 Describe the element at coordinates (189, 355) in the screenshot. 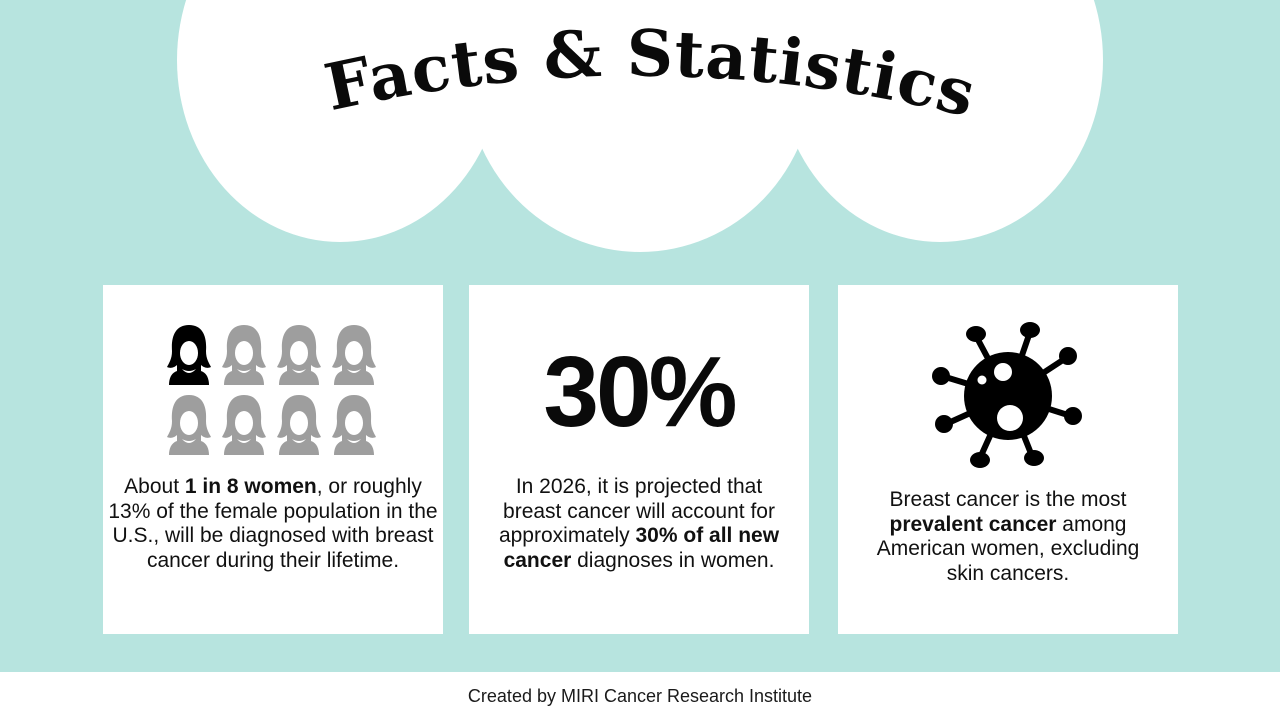

I see `woman-highlighted-icon` at that location.